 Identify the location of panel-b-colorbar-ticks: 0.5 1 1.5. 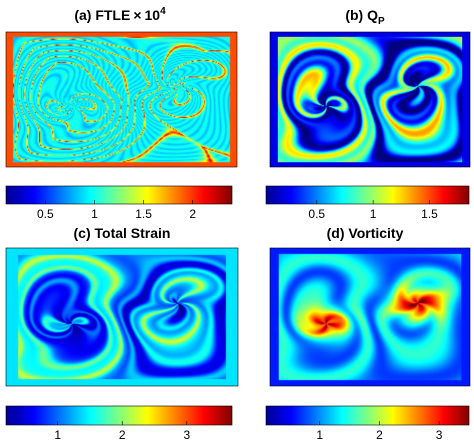
(373, 210).